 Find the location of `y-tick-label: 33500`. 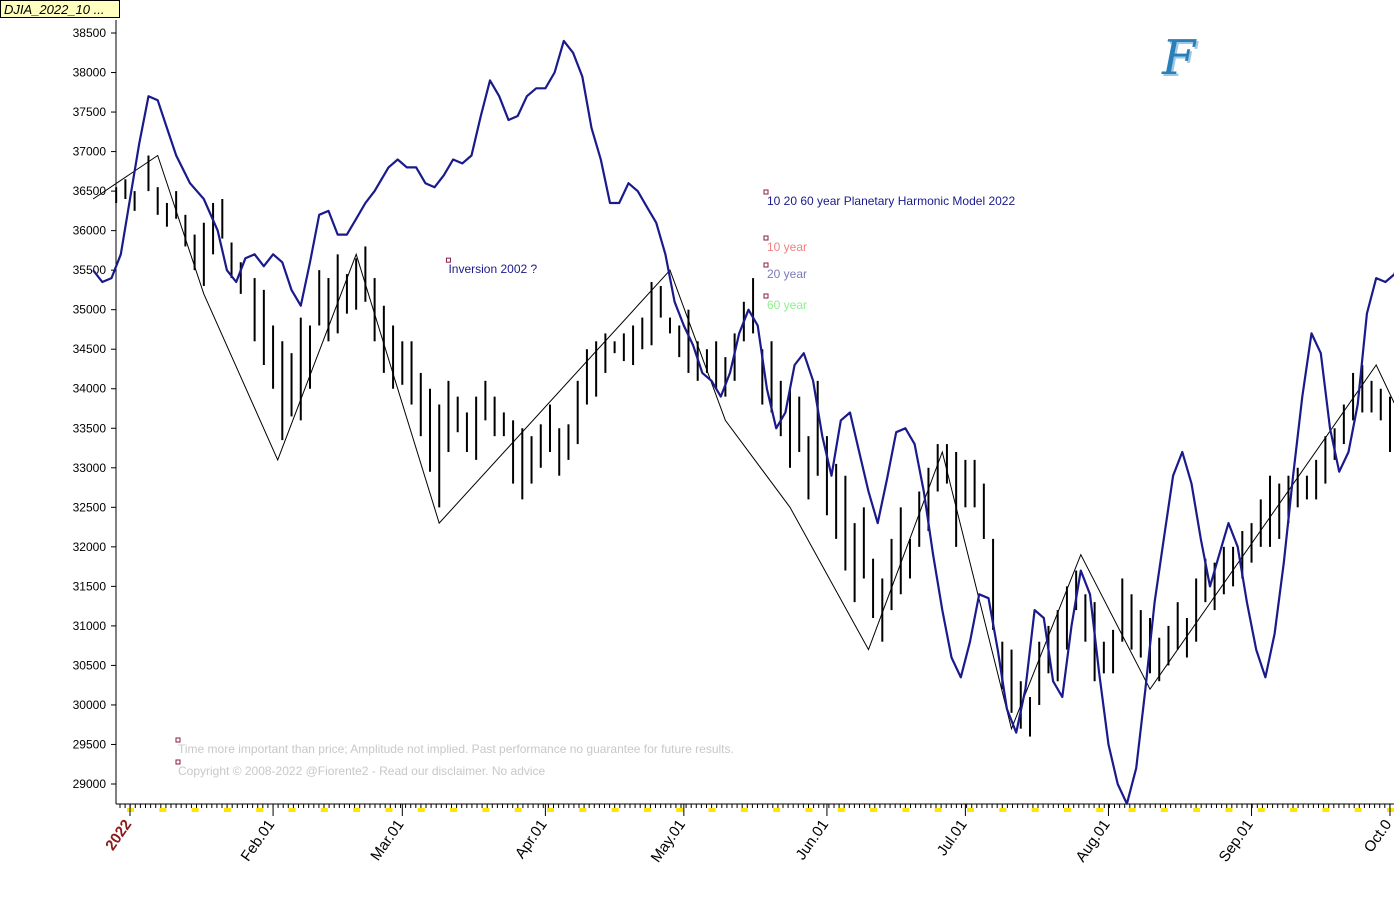

y-tick-label: 33500 is located at coordinates (90, 428).